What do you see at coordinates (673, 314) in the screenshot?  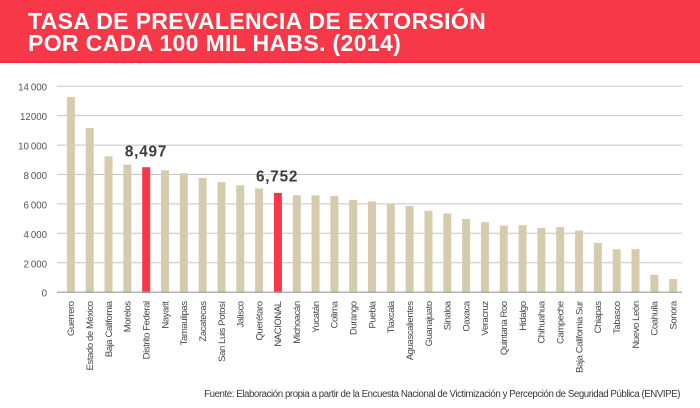 I see `svg-text: Sonora` at bounding box center [673, 314].